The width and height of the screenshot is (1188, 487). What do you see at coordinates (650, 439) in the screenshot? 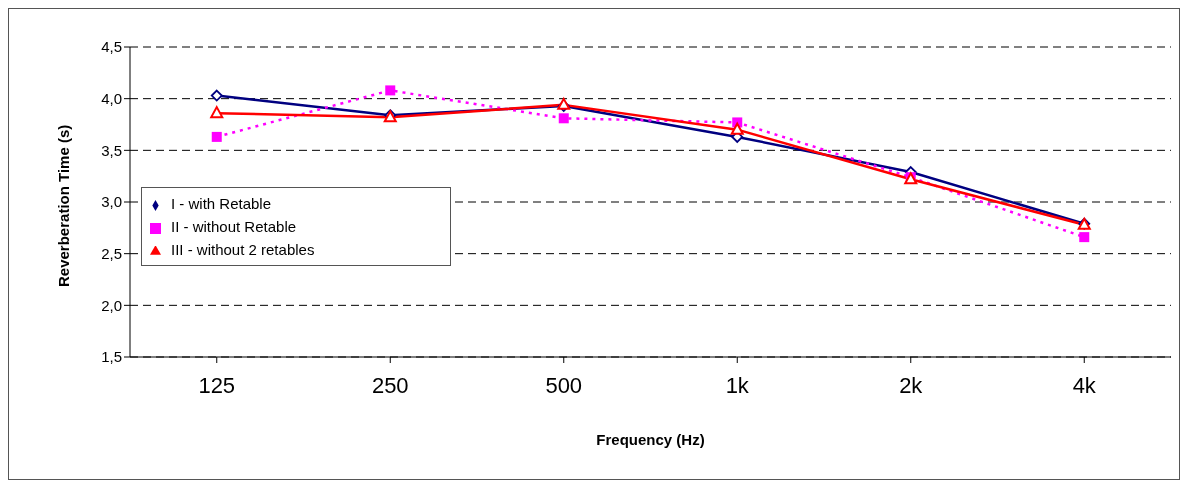
I see `x-axis-title: Frequency (Hz)` at bounding box center [650, 439].